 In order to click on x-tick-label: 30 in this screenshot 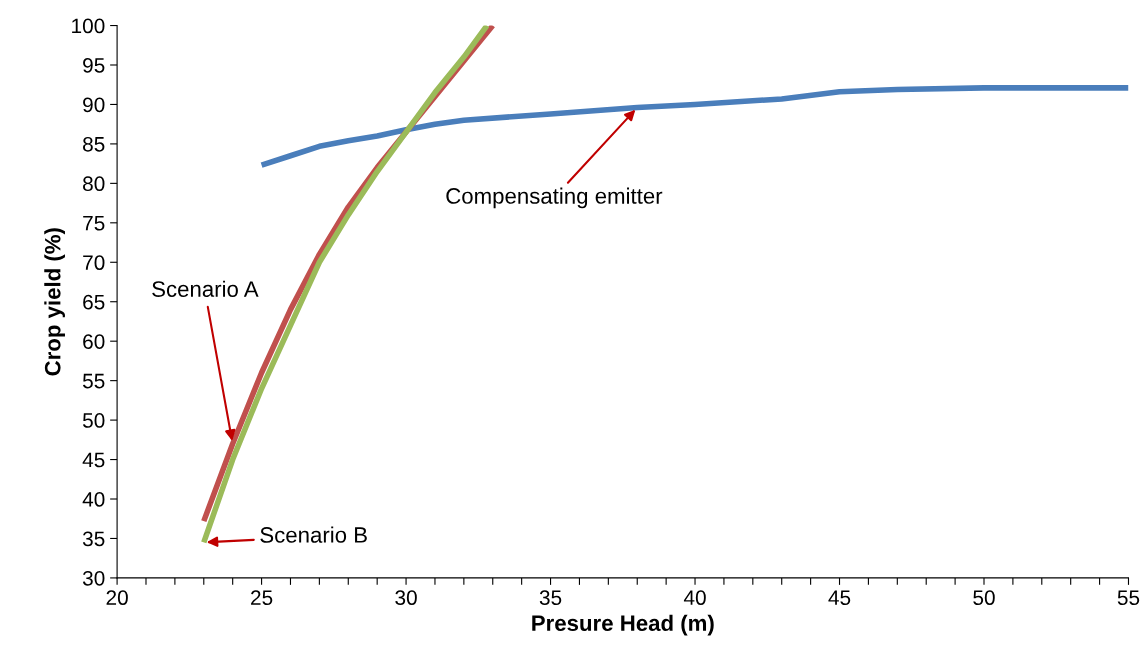, I will do `click(406, 598)`.